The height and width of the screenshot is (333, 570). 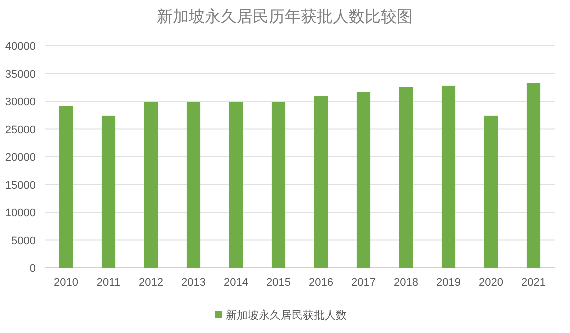 What do you see at coordinates (108, 283) in the screenshot?
I see `x-tick-label: 2011` at bounding box center [108, 283].